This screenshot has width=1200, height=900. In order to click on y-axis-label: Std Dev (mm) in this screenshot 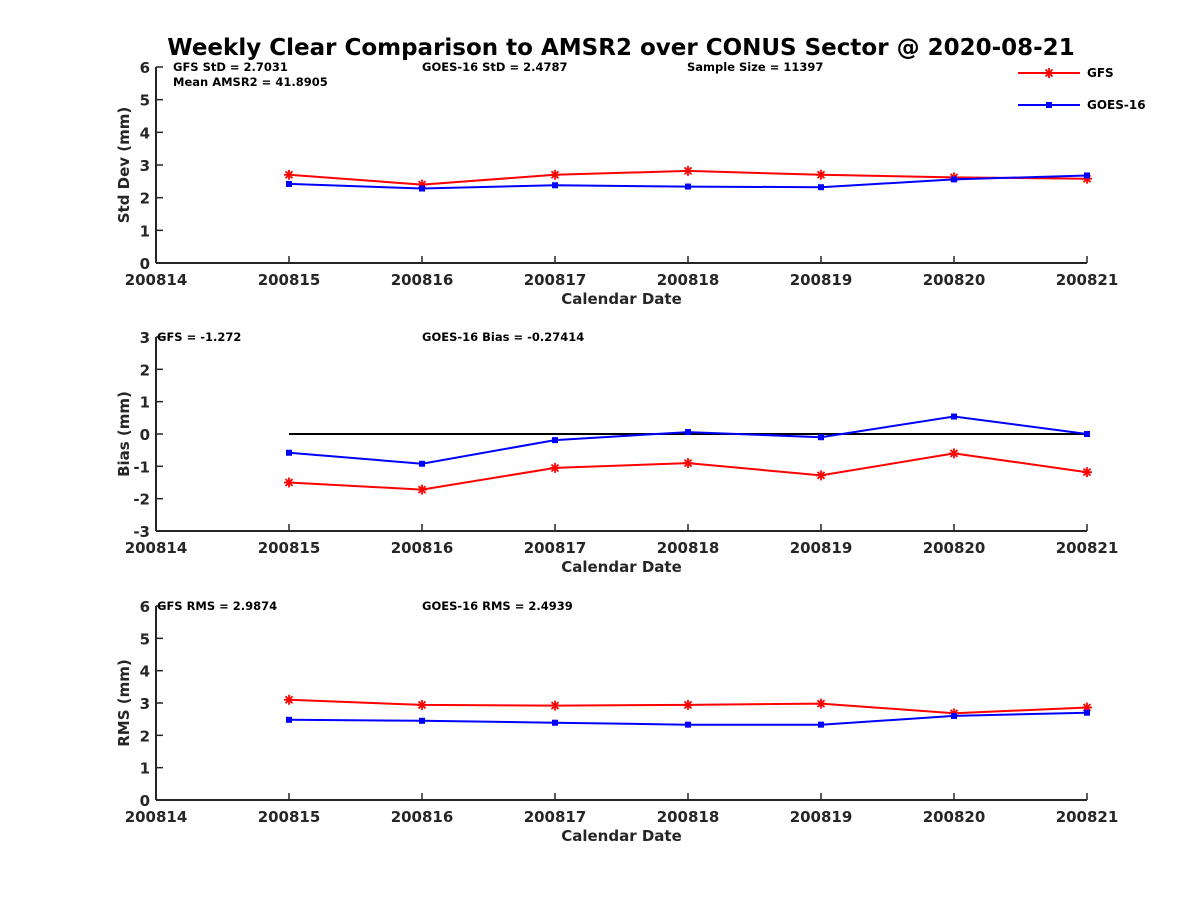, I will do `click(124, 165)`.